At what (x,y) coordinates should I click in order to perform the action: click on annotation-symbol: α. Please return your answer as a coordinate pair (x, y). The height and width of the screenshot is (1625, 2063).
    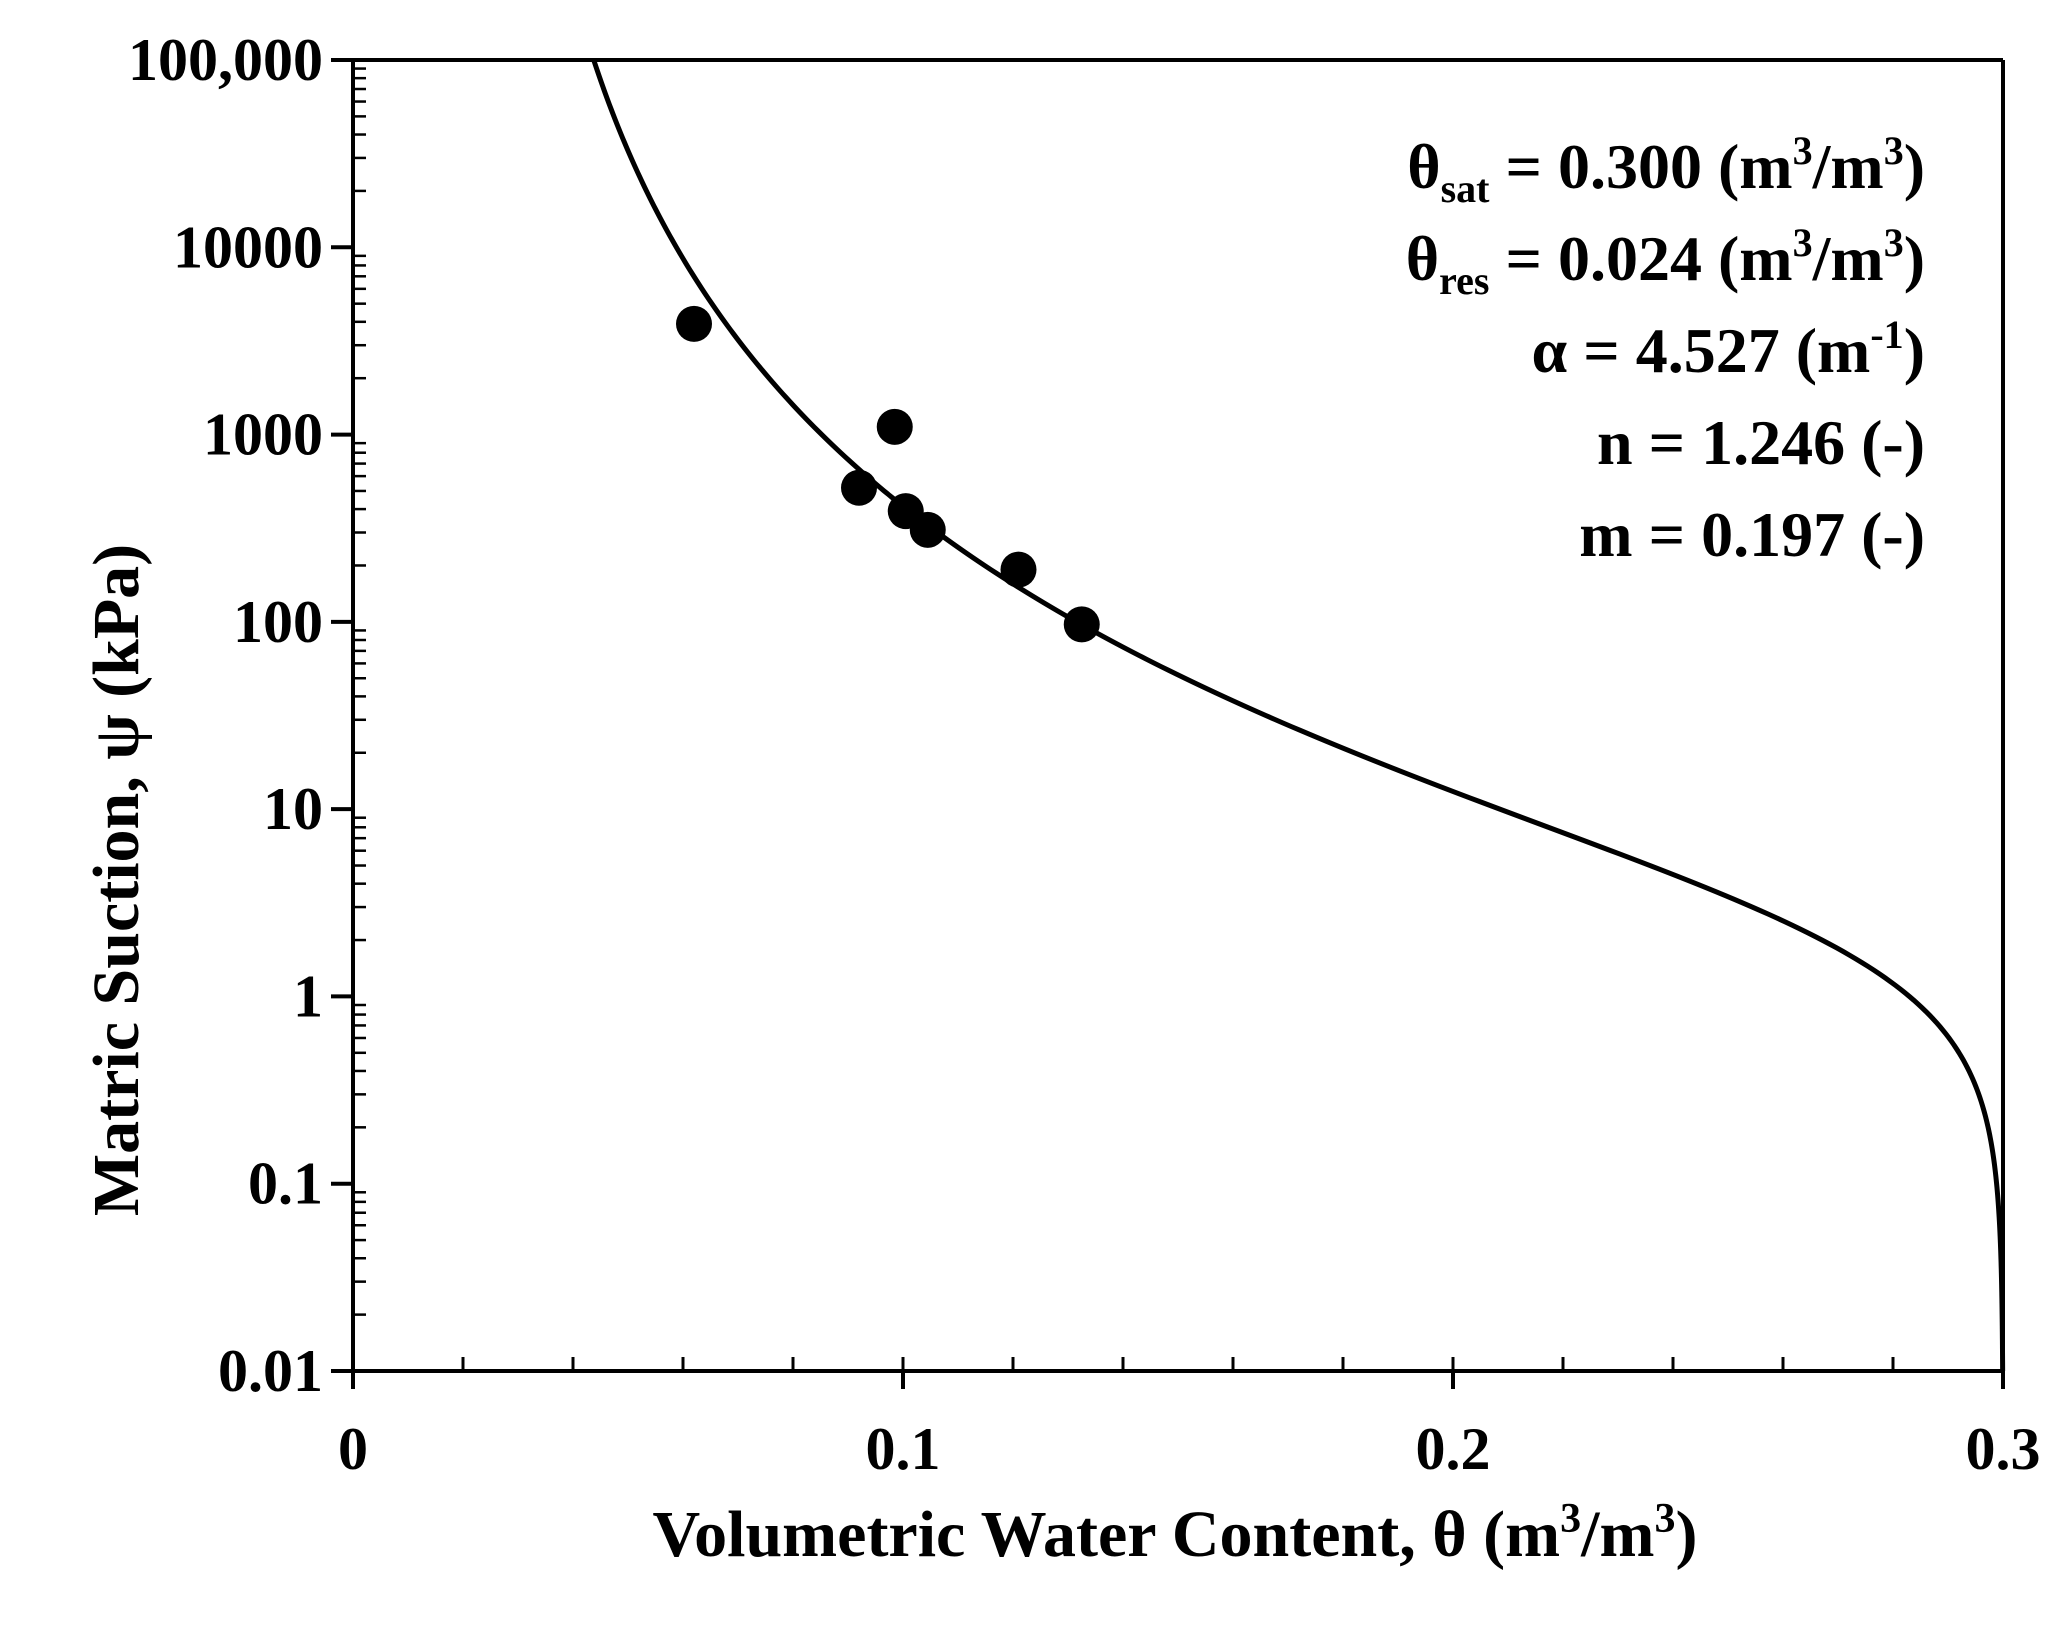
    Looking at the image, I should click on (1550, 350).